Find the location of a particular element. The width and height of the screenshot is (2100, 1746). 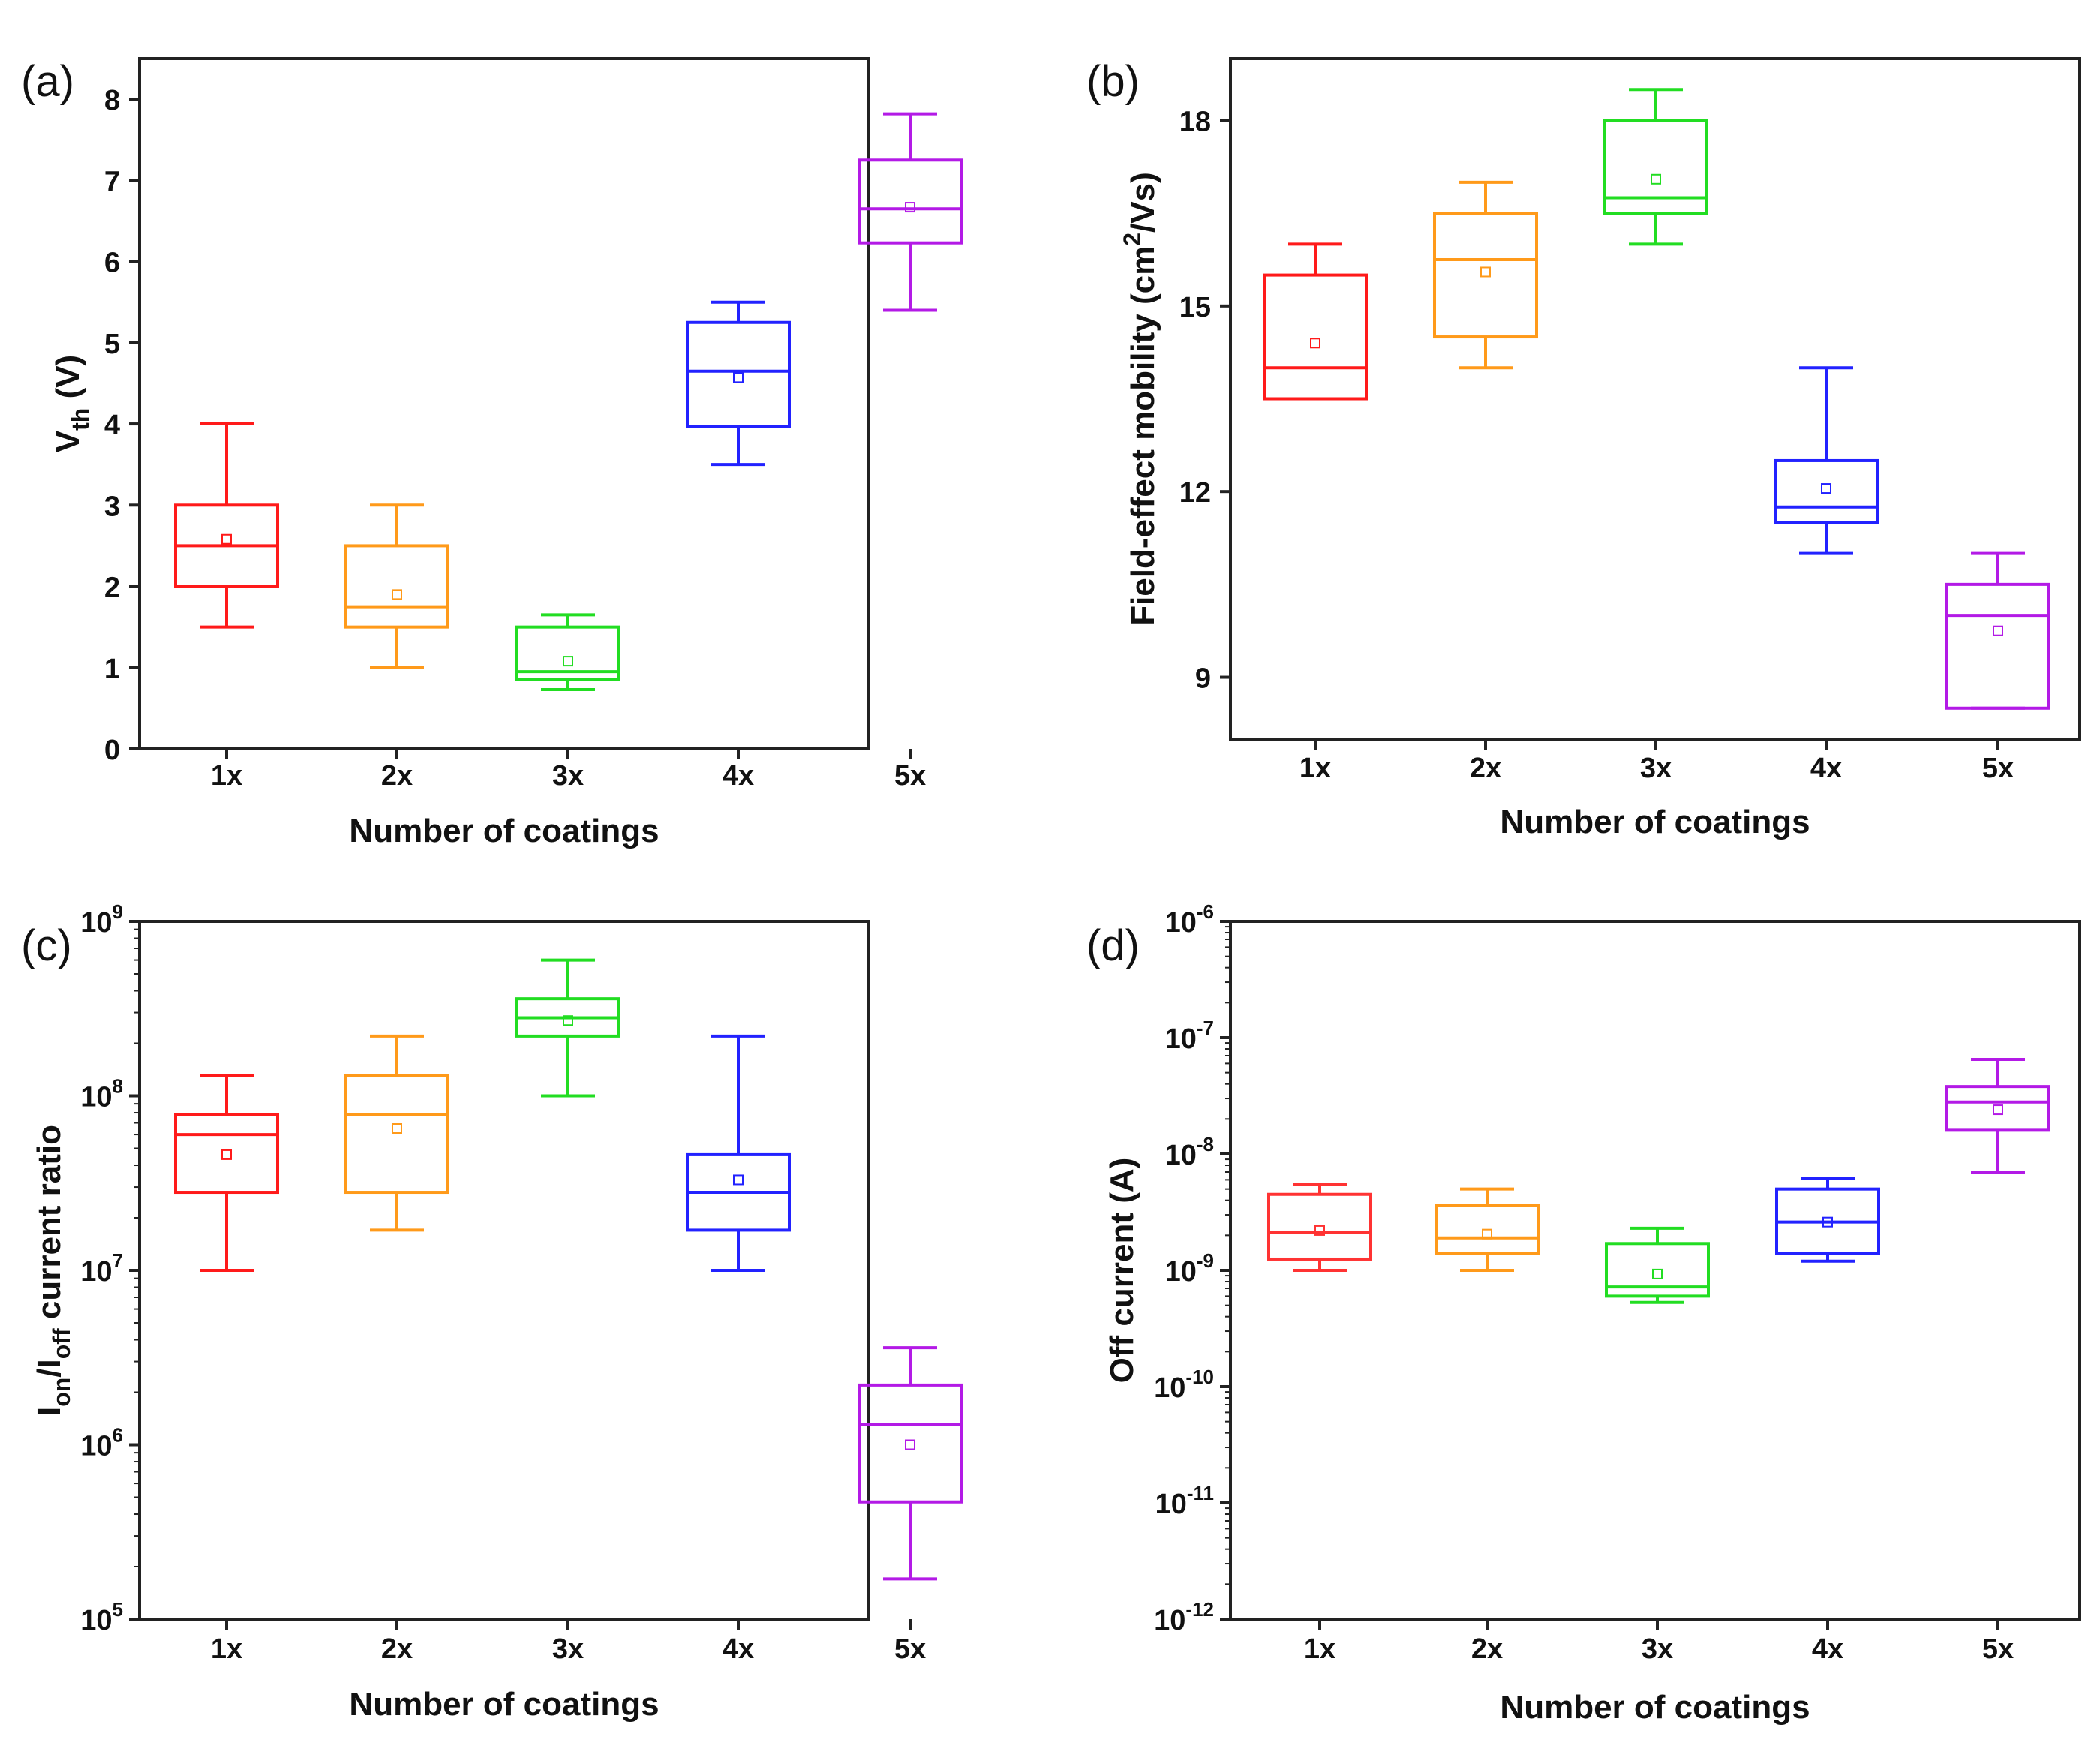

y-tick-label: 4 is located at coordinates (112, 425).